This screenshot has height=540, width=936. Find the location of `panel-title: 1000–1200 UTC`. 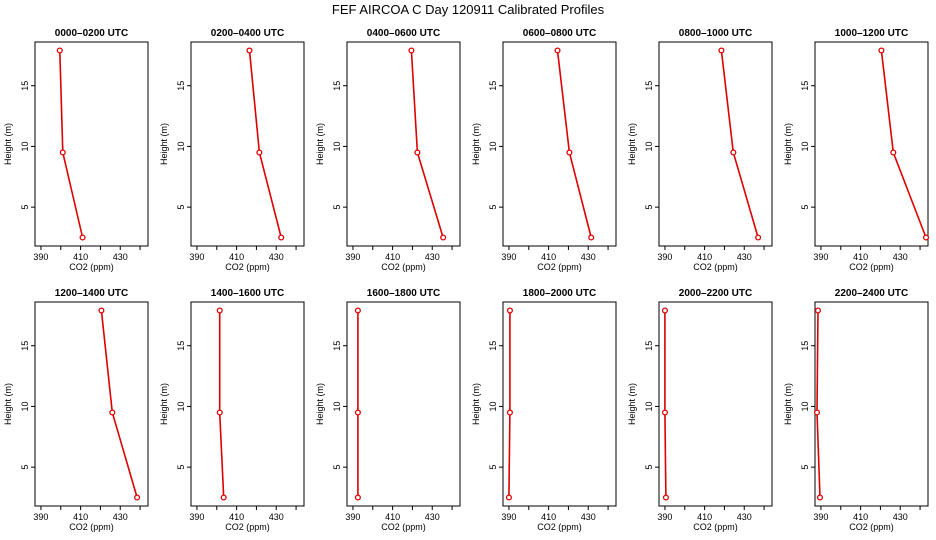

panel-title: 1000–1200 UTC is located at coordinates (871, 33).